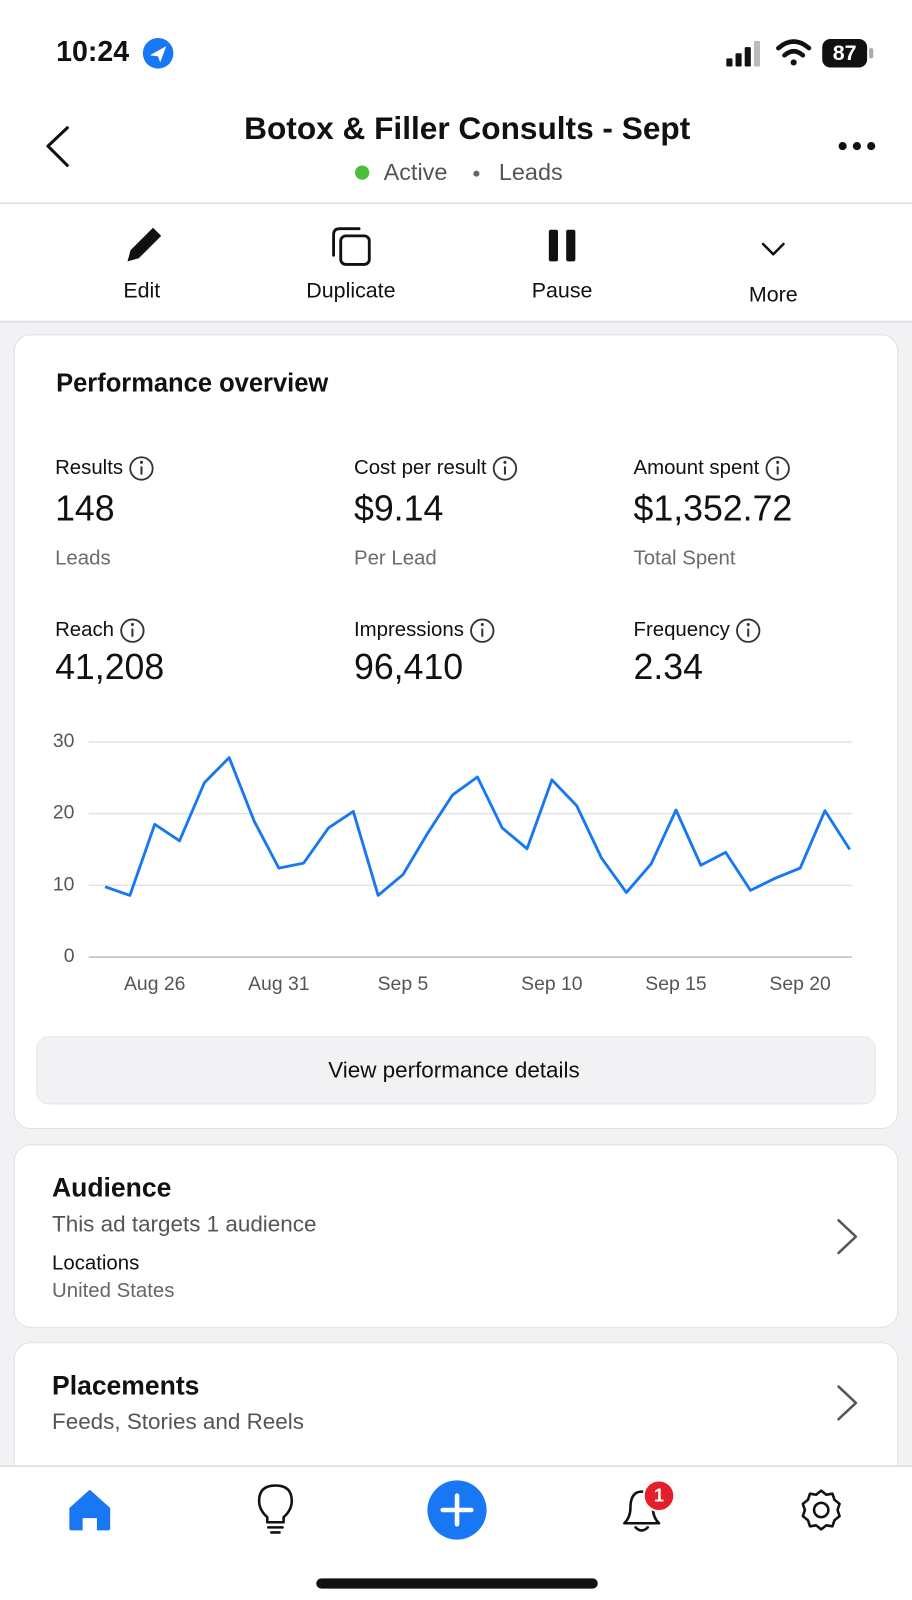 The height and width of the screenshot is (1600, 912). What do you see at coordinates (800, 984) in the screenshot?
I see `x-tick-label: Sep 20` at bounding box center [800, 984].